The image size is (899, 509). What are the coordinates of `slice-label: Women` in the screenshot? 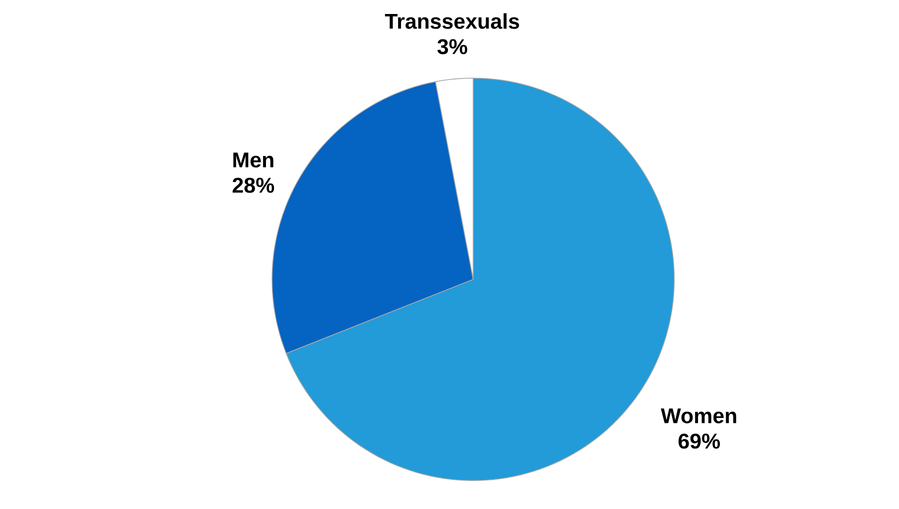 It's located at (698, 416).